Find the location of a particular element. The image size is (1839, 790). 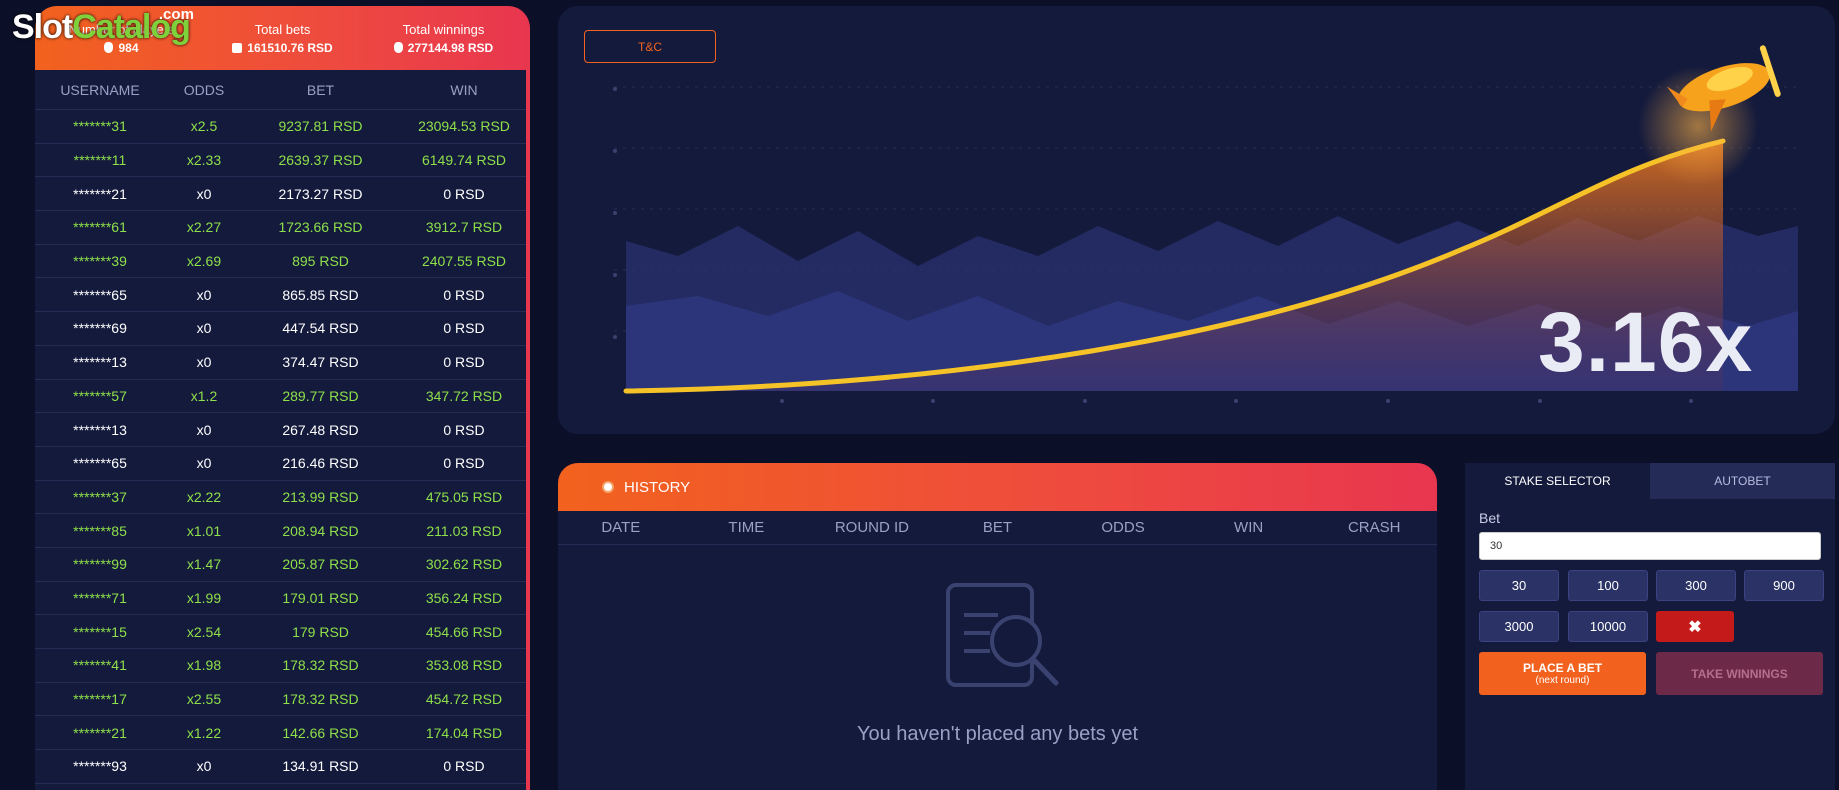

table-row: *******39 x2.69 895 RSD 2407.55 RSD is located at coordinates (282, 262).